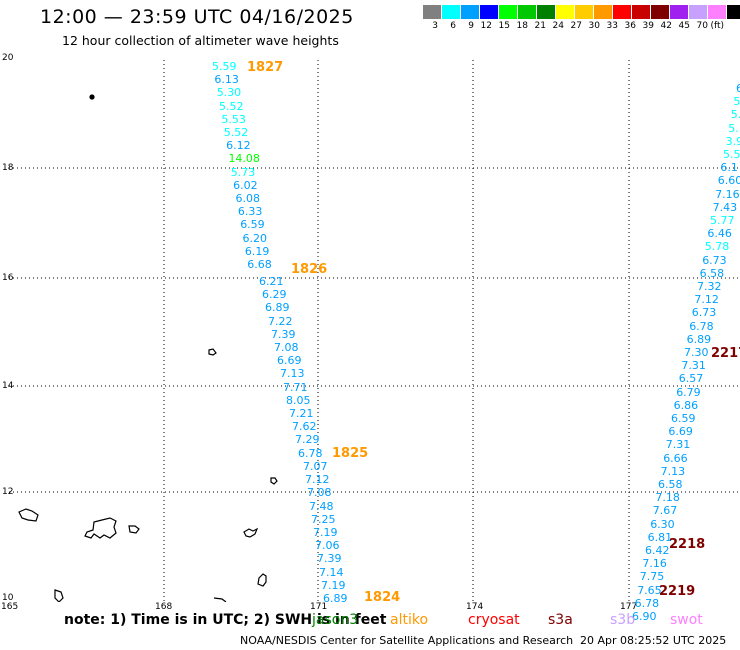  Describe the element at coordinates (729, 168) in the screenshot. I see `wave-height-obs: 6.1` at that location.